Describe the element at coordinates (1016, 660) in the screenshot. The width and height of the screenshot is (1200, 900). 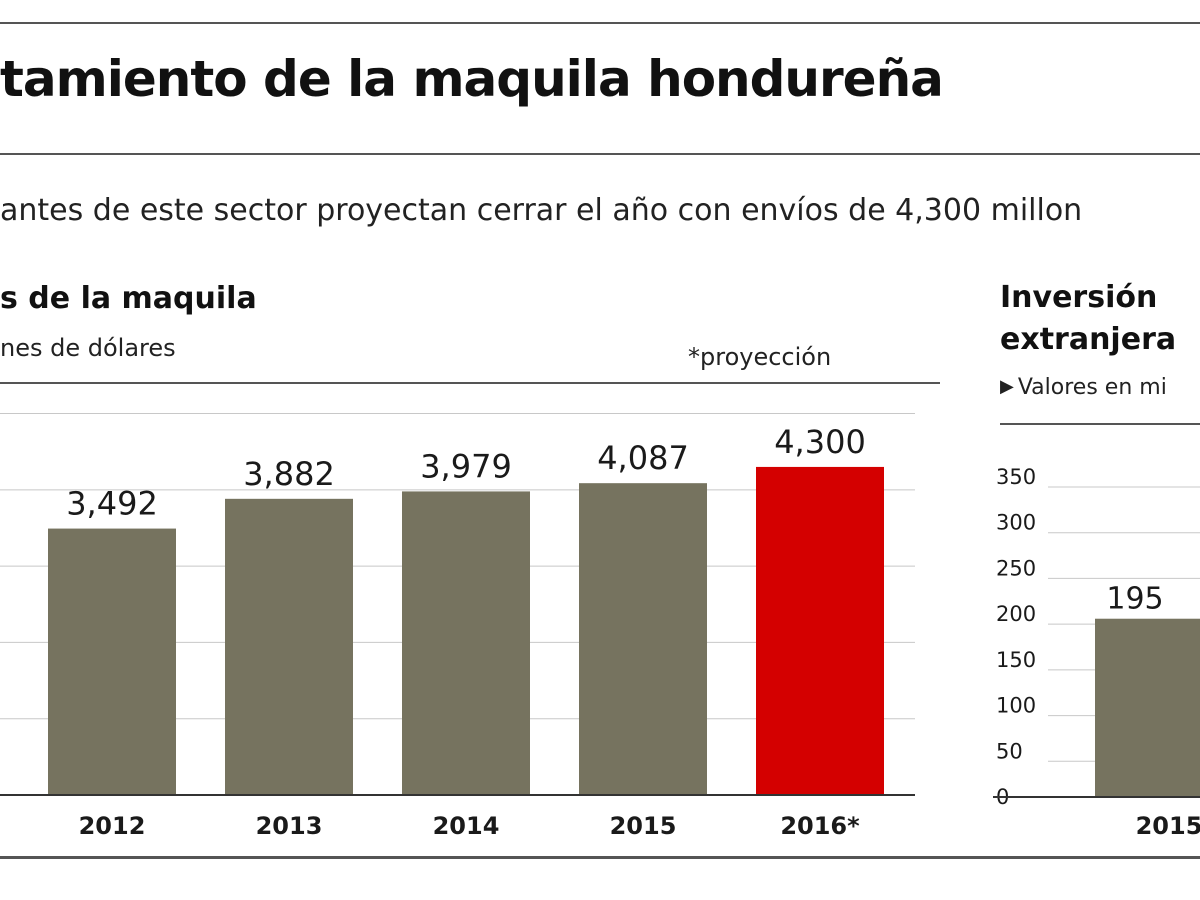
I see `y-tick-label: 150` at that location.